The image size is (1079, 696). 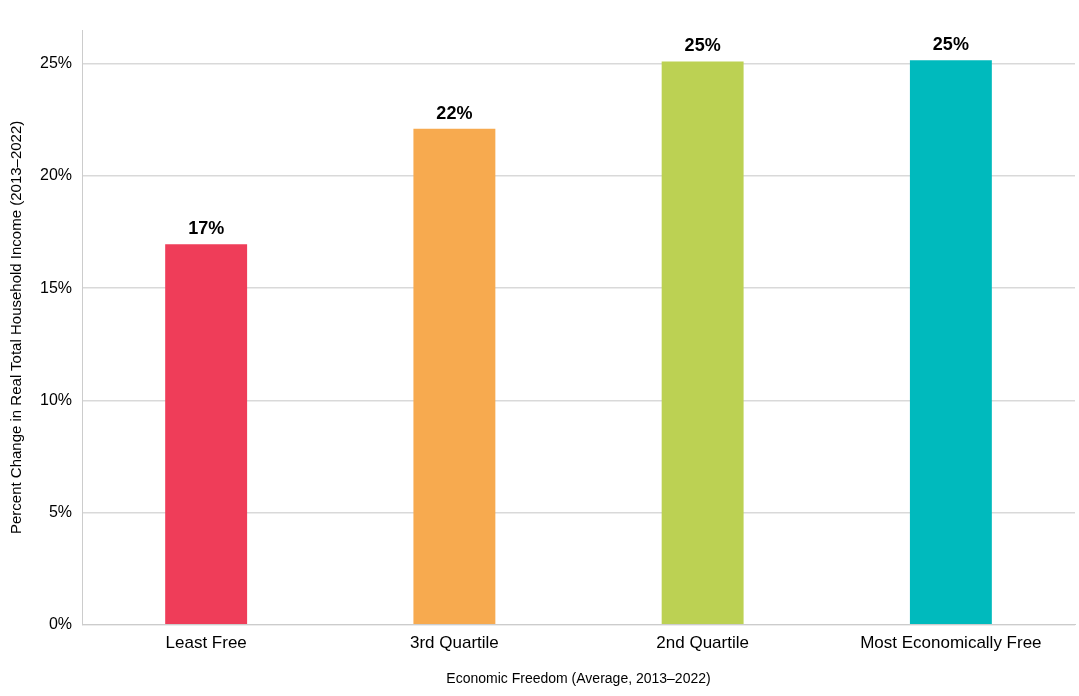 I want to click on y-tick-label: 0%, so click(x=60, y=624).